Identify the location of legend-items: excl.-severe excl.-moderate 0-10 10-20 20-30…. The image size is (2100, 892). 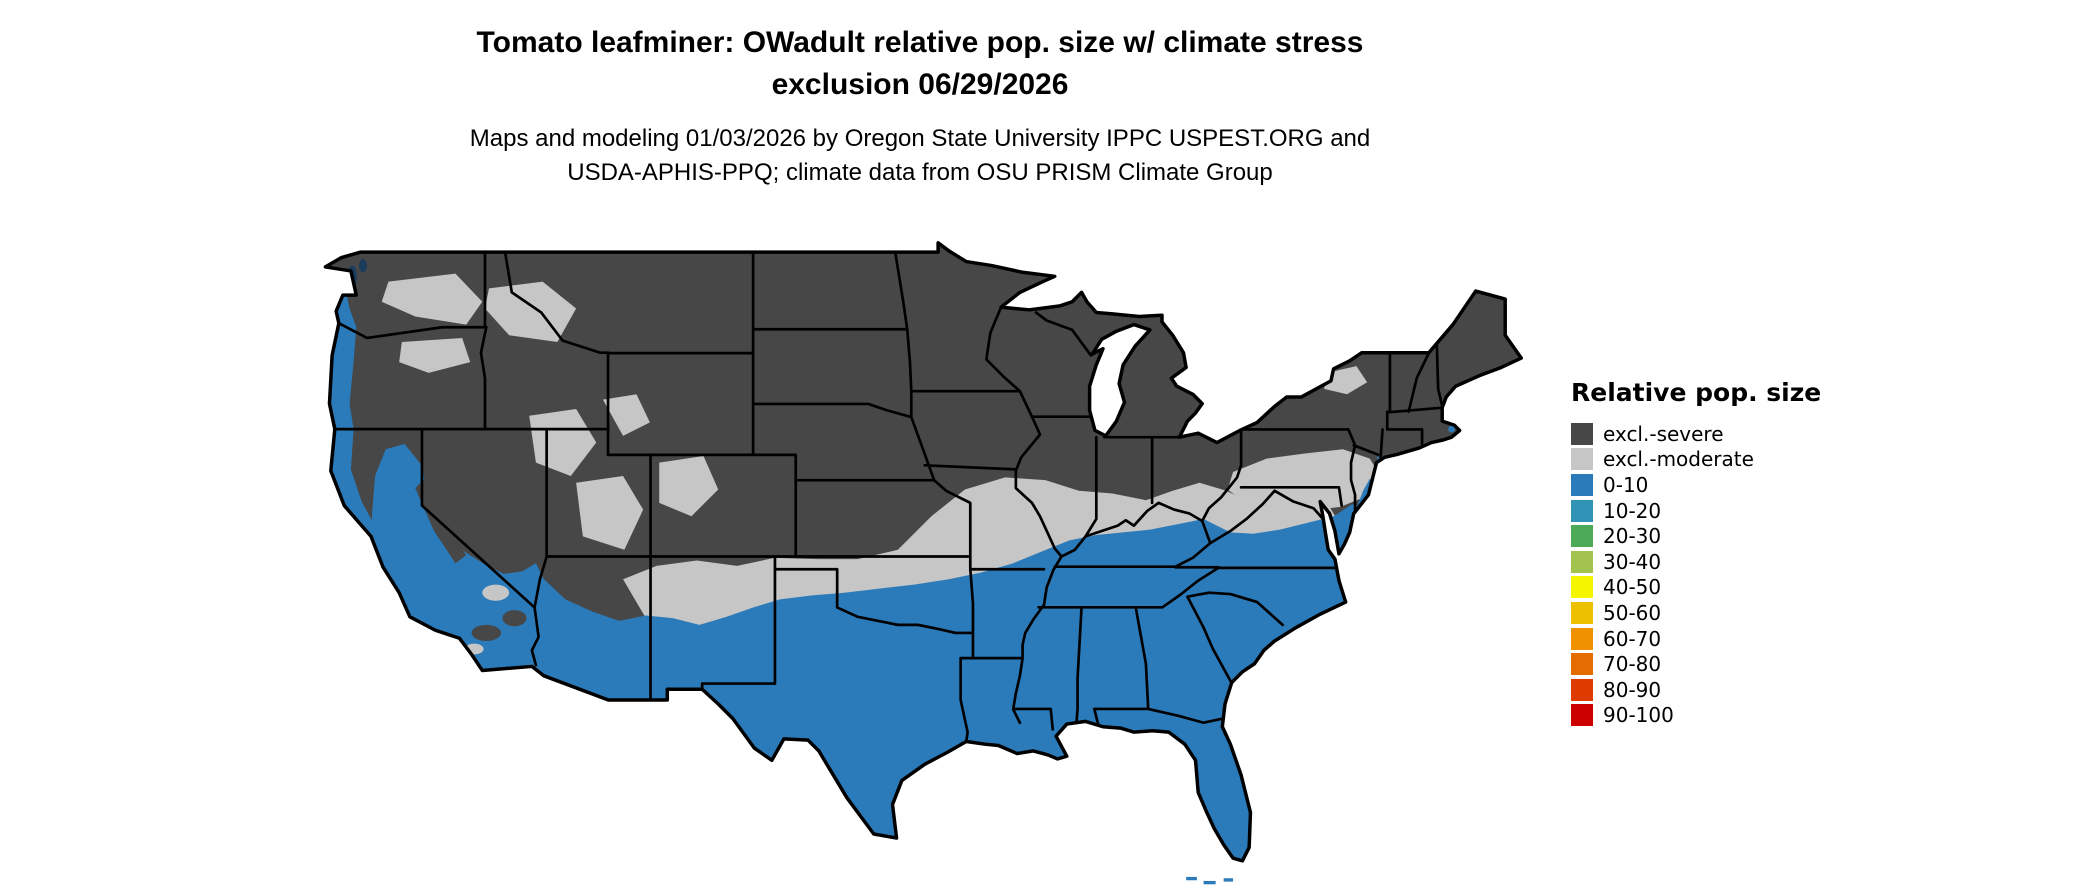
(1721, 574).